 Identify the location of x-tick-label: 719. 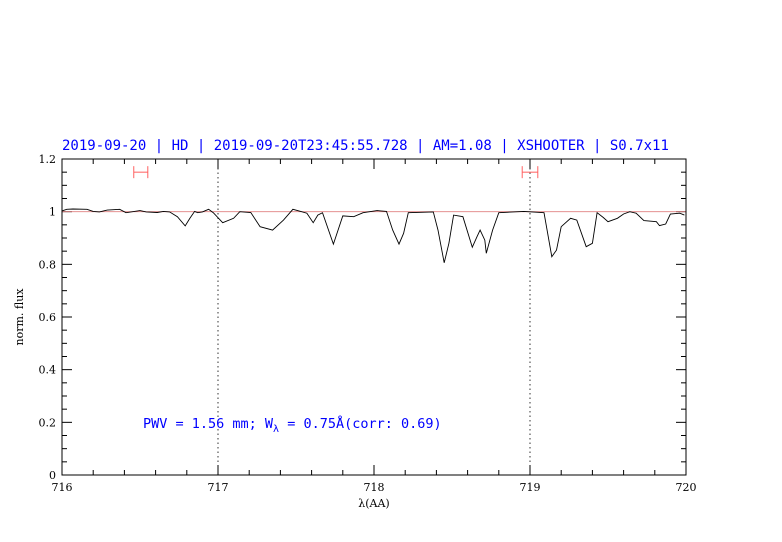
(530, 487).